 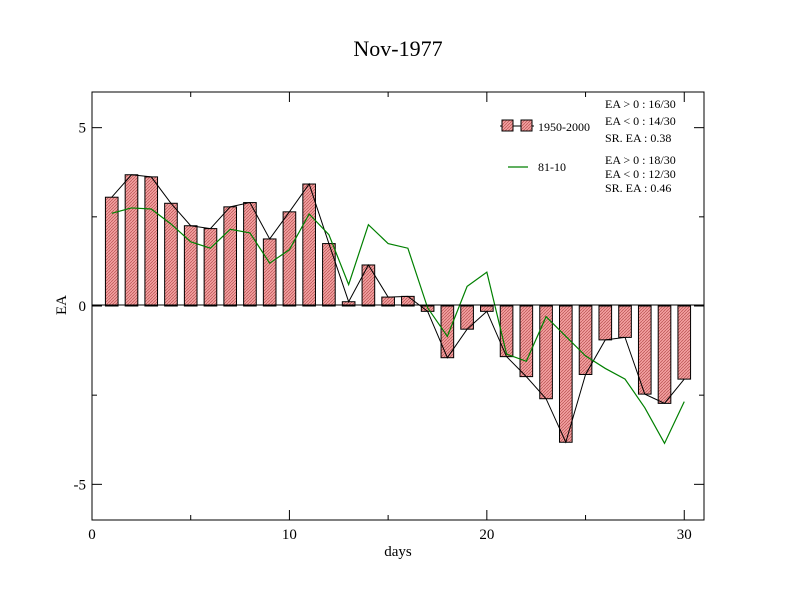 What do you see at coordinates (640, 121) in the screenshot?
I see `legend-1950-2000-stat: EA < 0 : 14/30` at bounding box center [640, 121].